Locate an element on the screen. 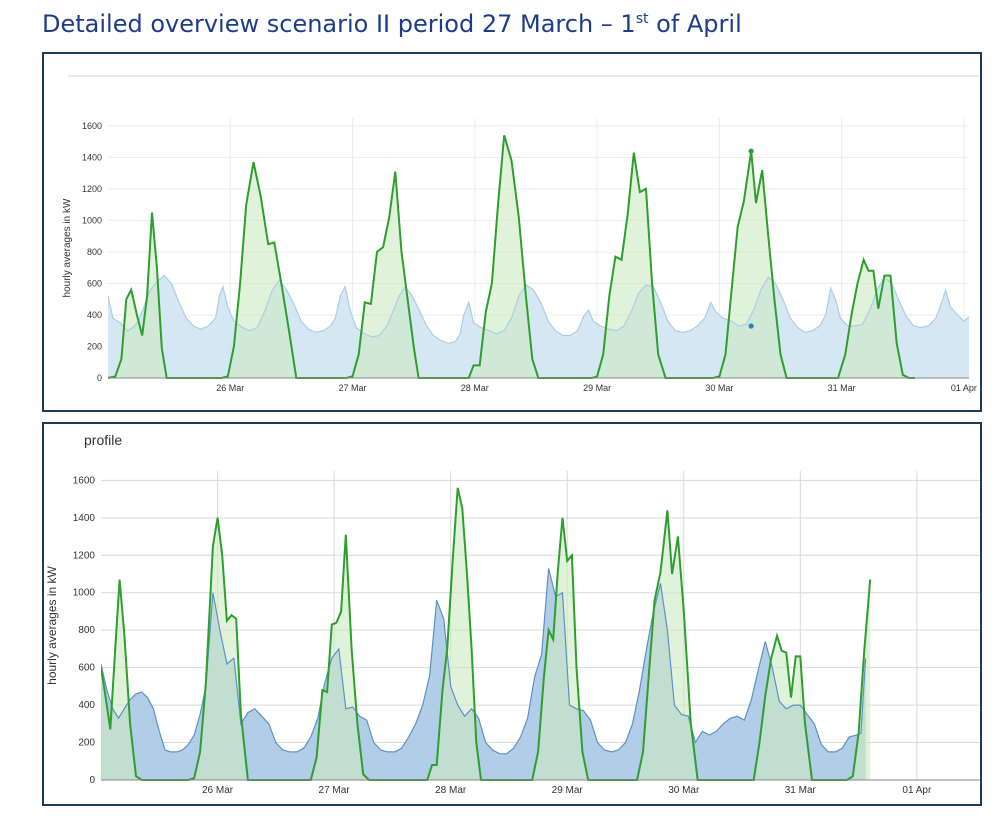  series-blue-line is located at coordinates (538, 309).